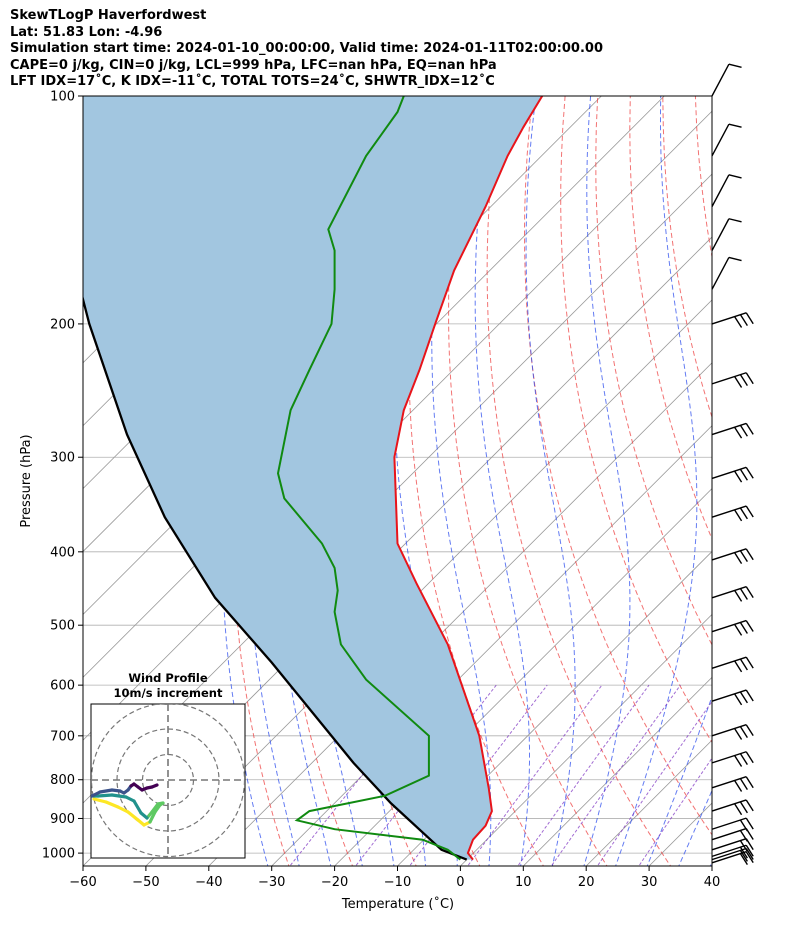 This screenshot has height=937, width=794. What do you see at coordinates (62, 552) in the screenshot?
I see `y-tick-label: 400` at bounding box center [62, 552].